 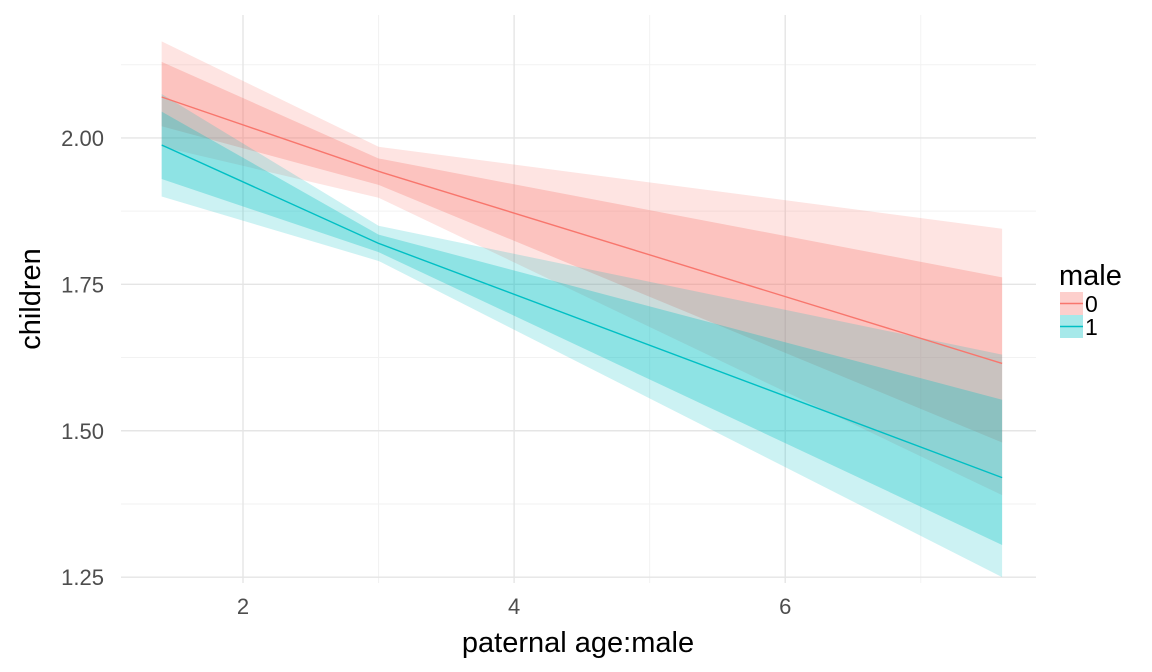 What do you see at coordinates (1091, 327) in the screenshot?
I see `legend-label: 1` at bounding box center [1091, 327].